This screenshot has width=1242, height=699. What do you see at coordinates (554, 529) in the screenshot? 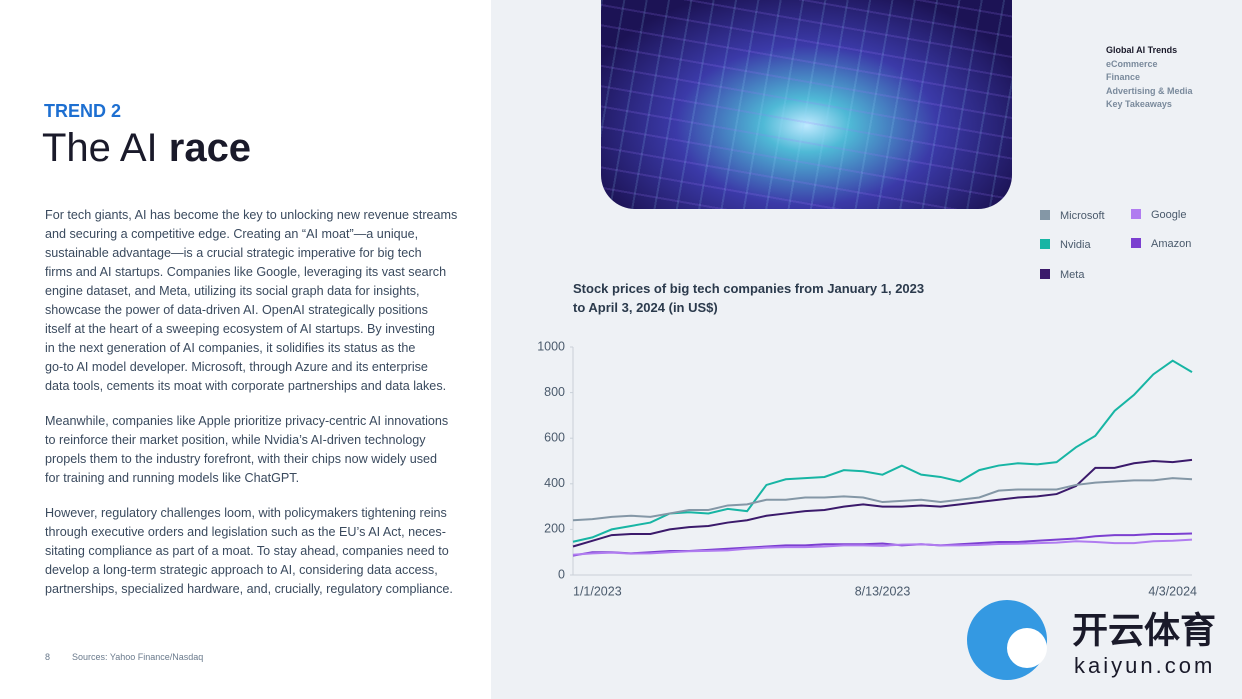
I see `y-tick-label: 200` at bounding box center [554, 529].